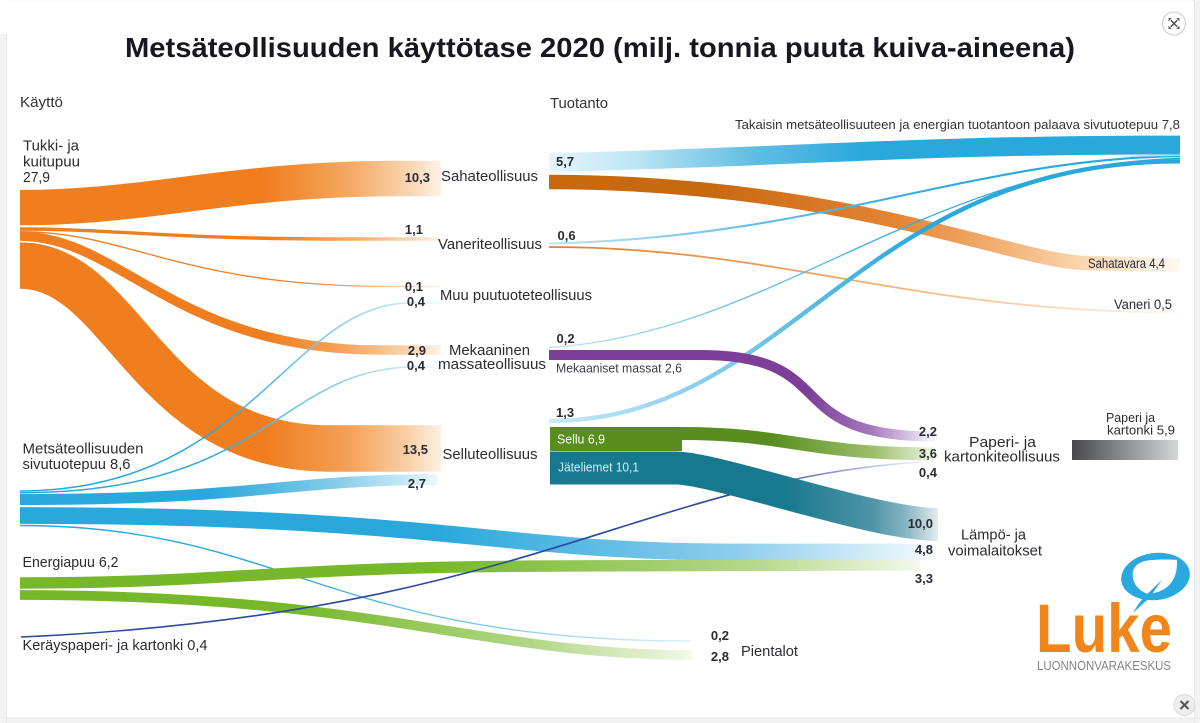 The width and height of the screenshot is (1200, 723). I want to click on svg-text: Metsäteollisuuden, so click(83, 448).